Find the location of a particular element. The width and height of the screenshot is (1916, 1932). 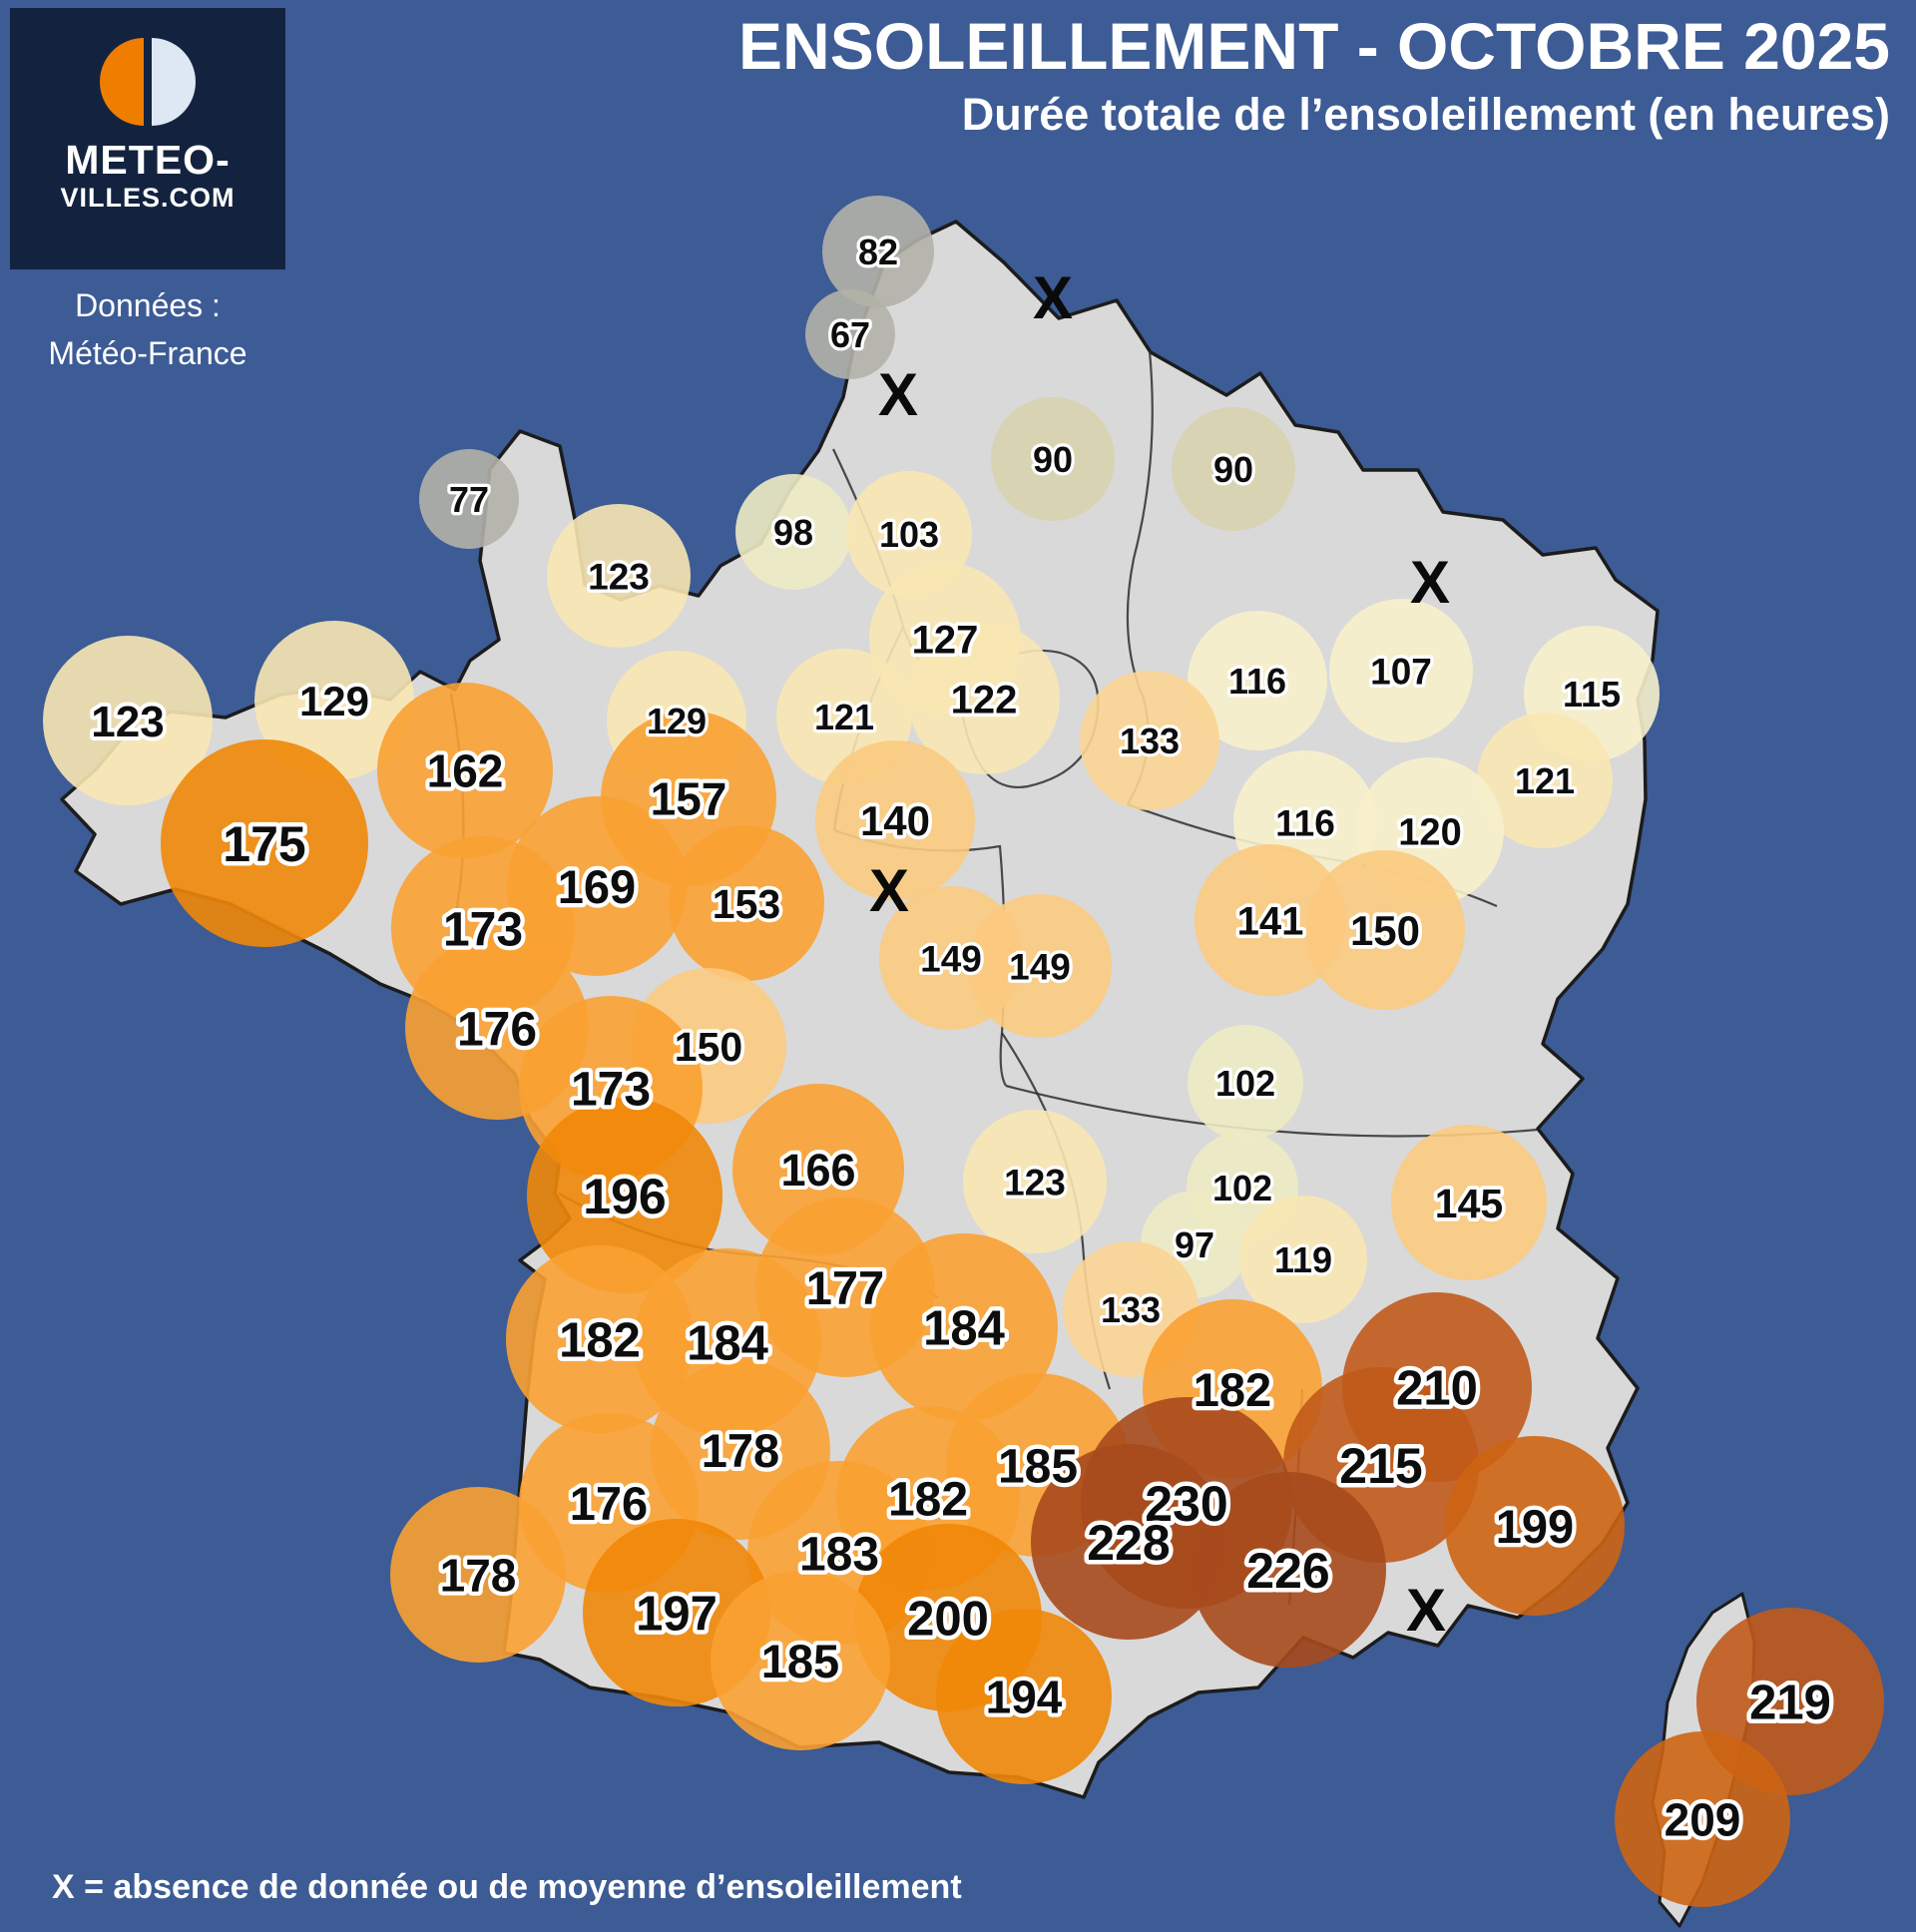

logo-brand-top: METEO- is located at coordinates (148, 160).